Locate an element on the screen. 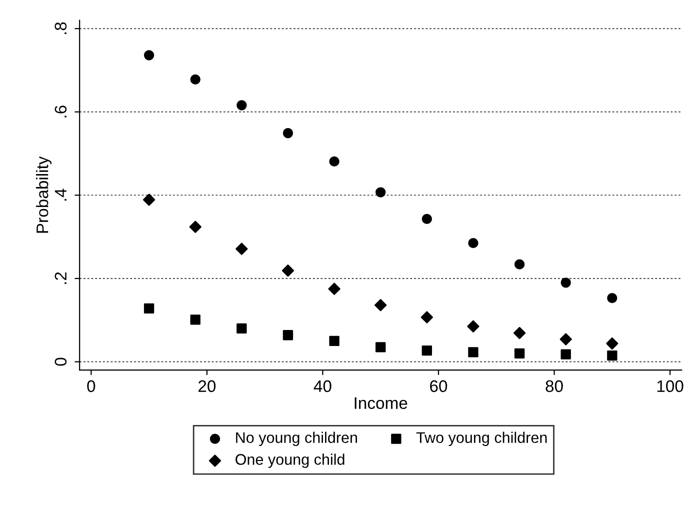 The image size is (692, 507). legend-label: One young child is located at coordinates (290, 461).